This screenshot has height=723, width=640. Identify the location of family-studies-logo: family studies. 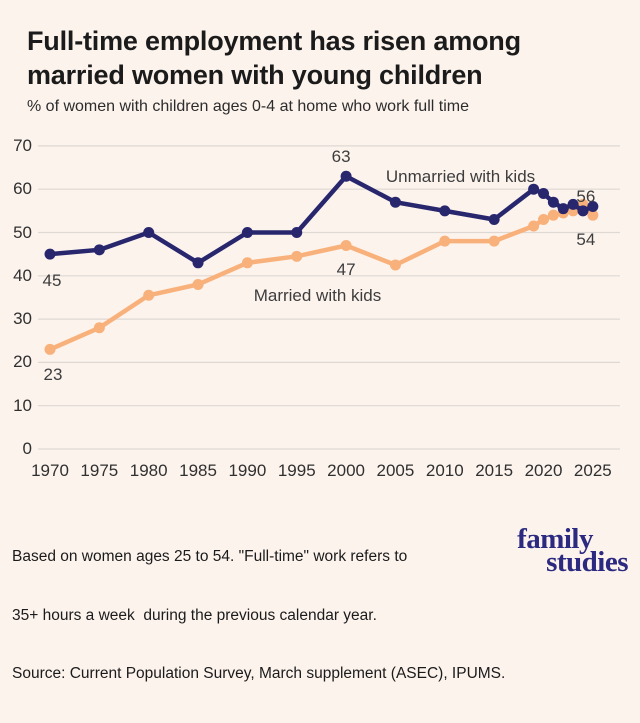
(572, 550).